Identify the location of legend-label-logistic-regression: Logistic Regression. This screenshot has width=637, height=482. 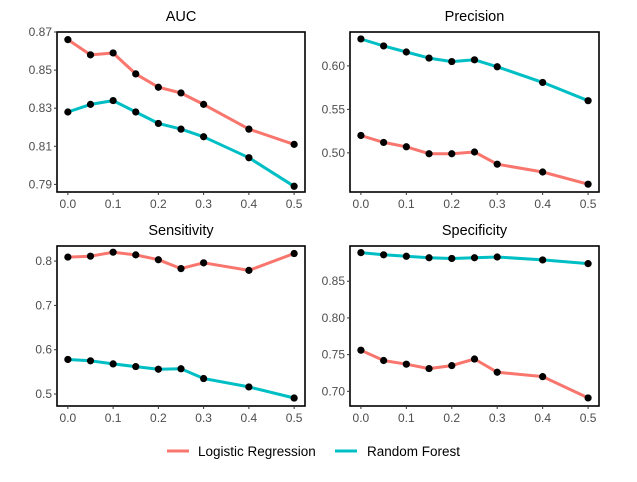
(257, 451).